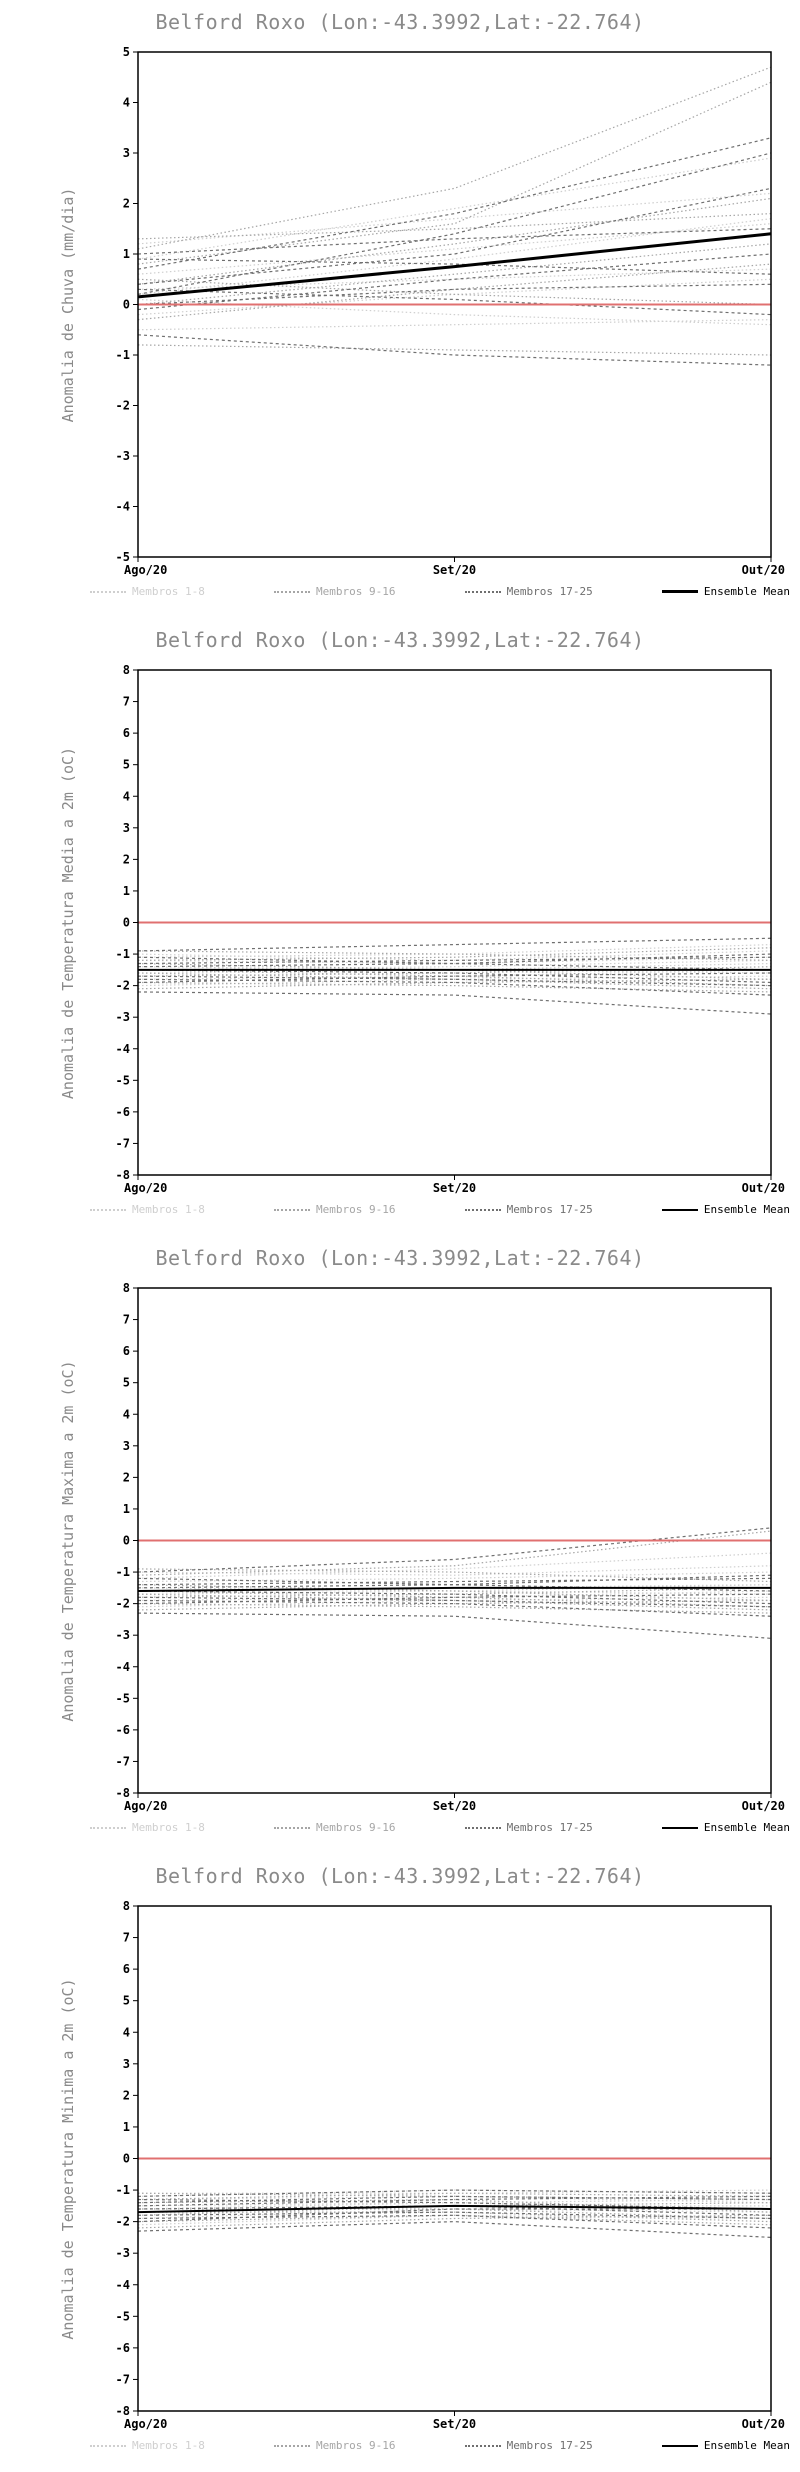 The image size is (800, 2472). Describe the element at coordinates (123, 1112) in the screenshot. I see `svg-text: -6` at that location.